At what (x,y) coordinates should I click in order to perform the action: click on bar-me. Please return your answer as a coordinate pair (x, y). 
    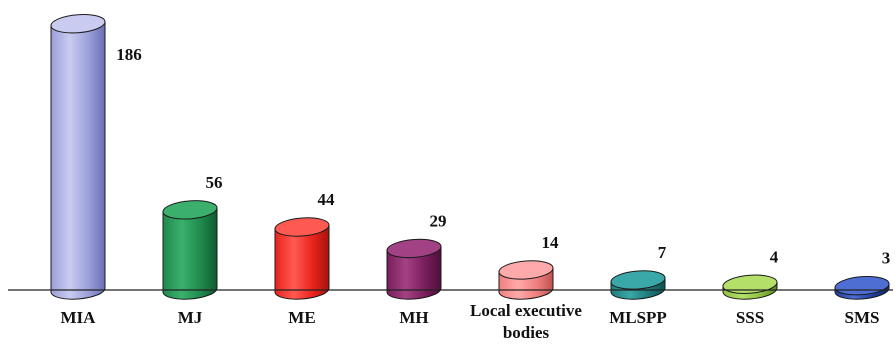
    Looking at the image, I should click on (302, 258).